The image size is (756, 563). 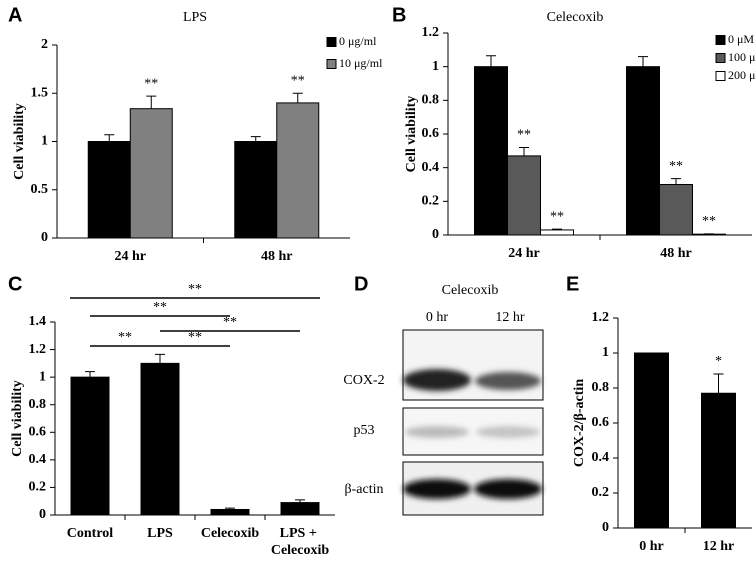 What do you see at coordinates (300, 542) in the screenshot?
I see `x-tick-label: LPS + Celecoxib` at bounding box center [300, 542].